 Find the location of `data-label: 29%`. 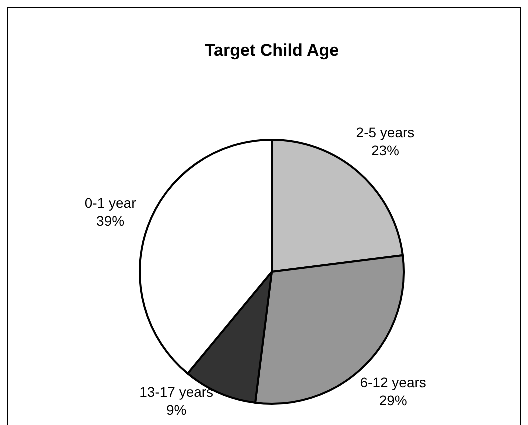

data-label: 29% is located at coordinates (393, 400).